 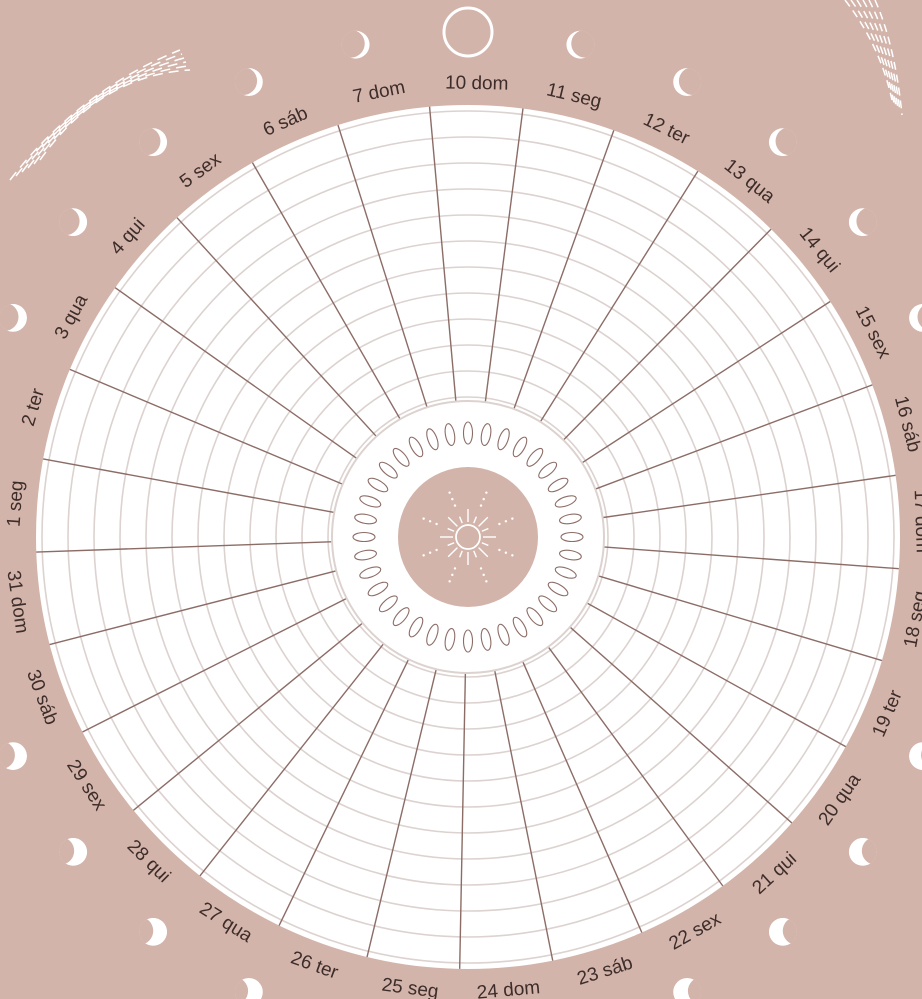 What do you see at coordinates (916, 521) in the screenshot?
I see `day-label: 17 dom` at bounding box center [916, 521].